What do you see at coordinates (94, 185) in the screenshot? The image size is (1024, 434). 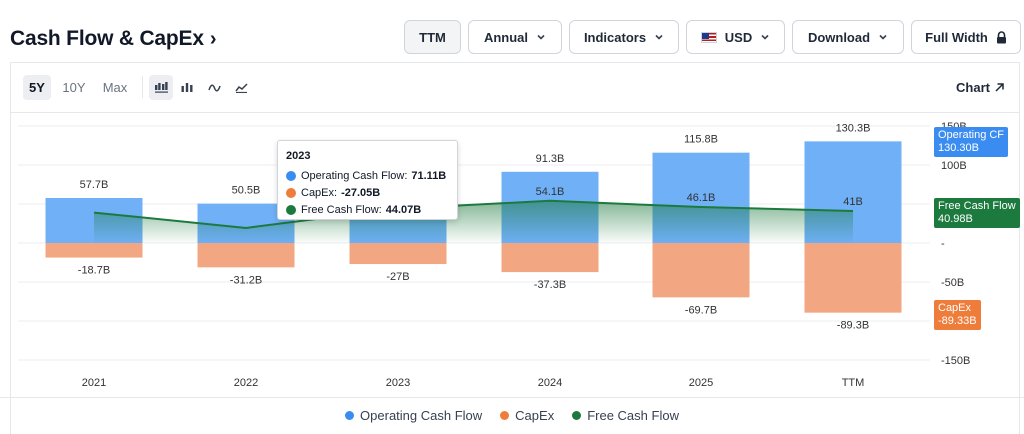 I see `ocf-data-label: 57.7B` at bounding box center [94, 185].